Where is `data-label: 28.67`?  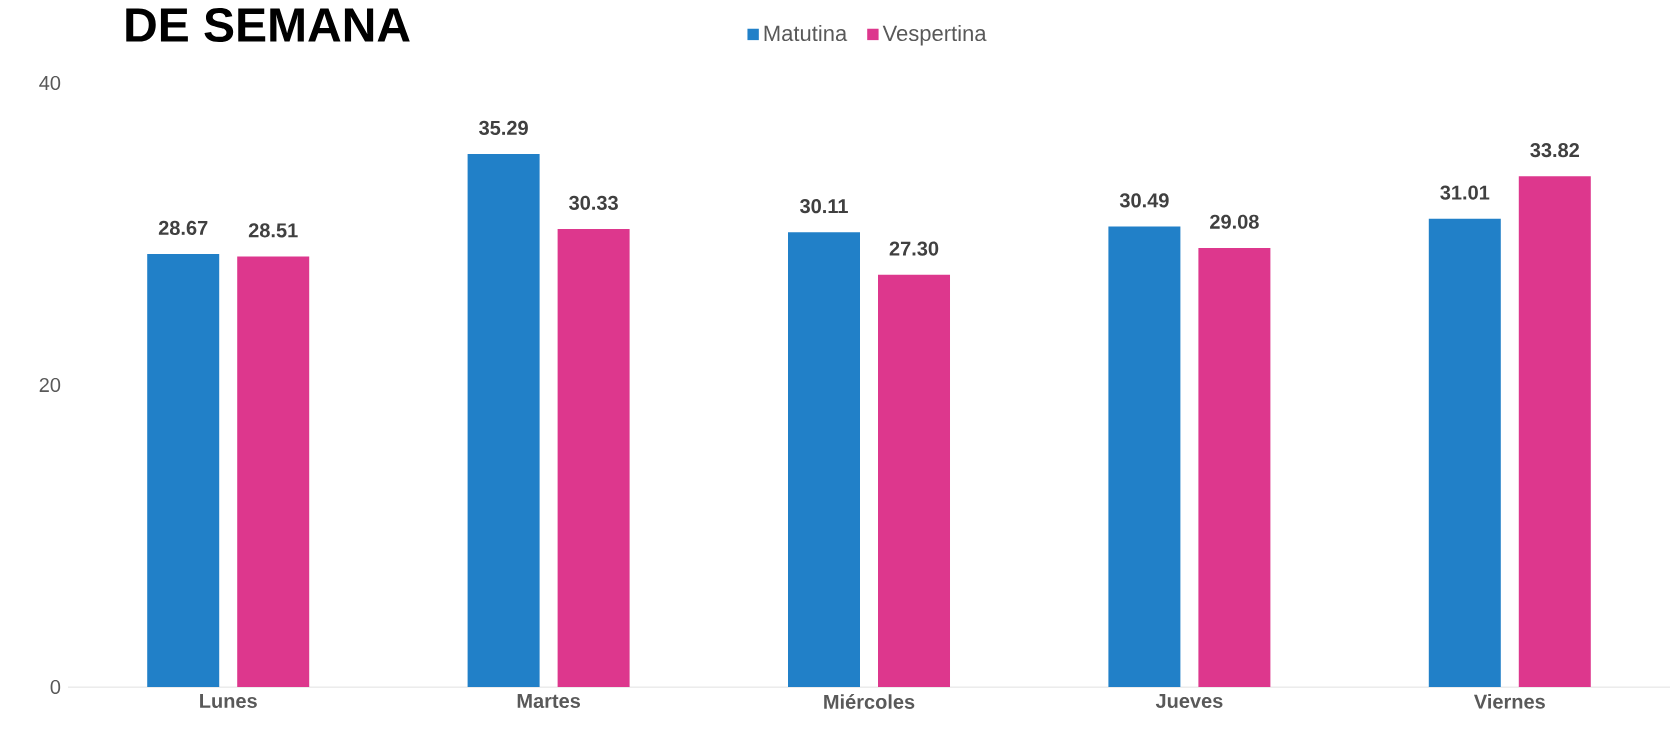 data-label: 28.67 is located at coordinates (183, 227).